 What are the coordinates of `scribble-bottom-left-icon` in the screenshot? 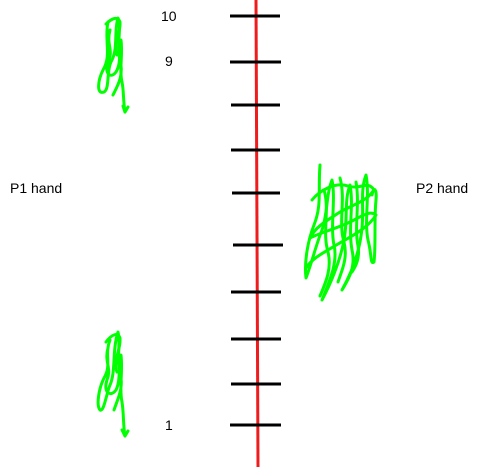 It's located at (113, 384).